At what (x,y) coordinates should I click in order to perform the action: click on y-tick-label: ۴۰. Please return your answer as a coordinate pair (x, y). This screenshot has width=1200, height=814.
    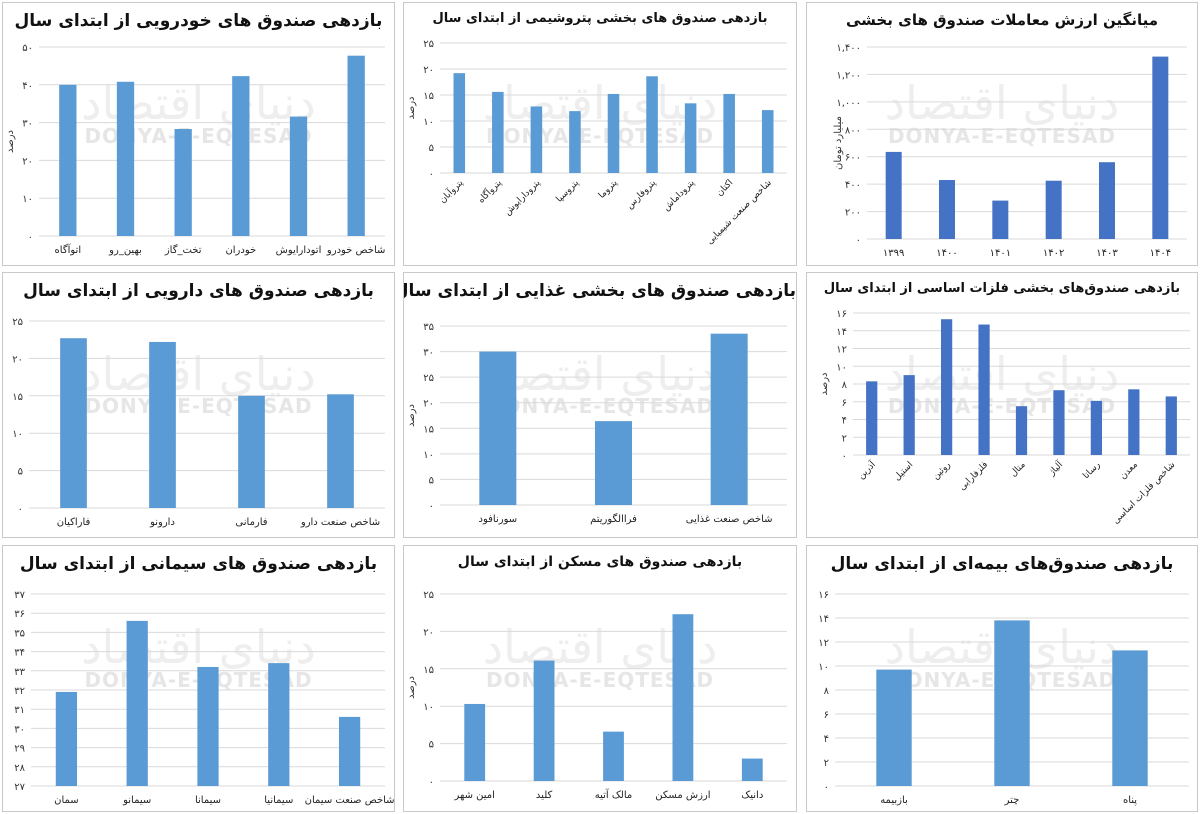
    Looking at the image, I should click on (27, 86).